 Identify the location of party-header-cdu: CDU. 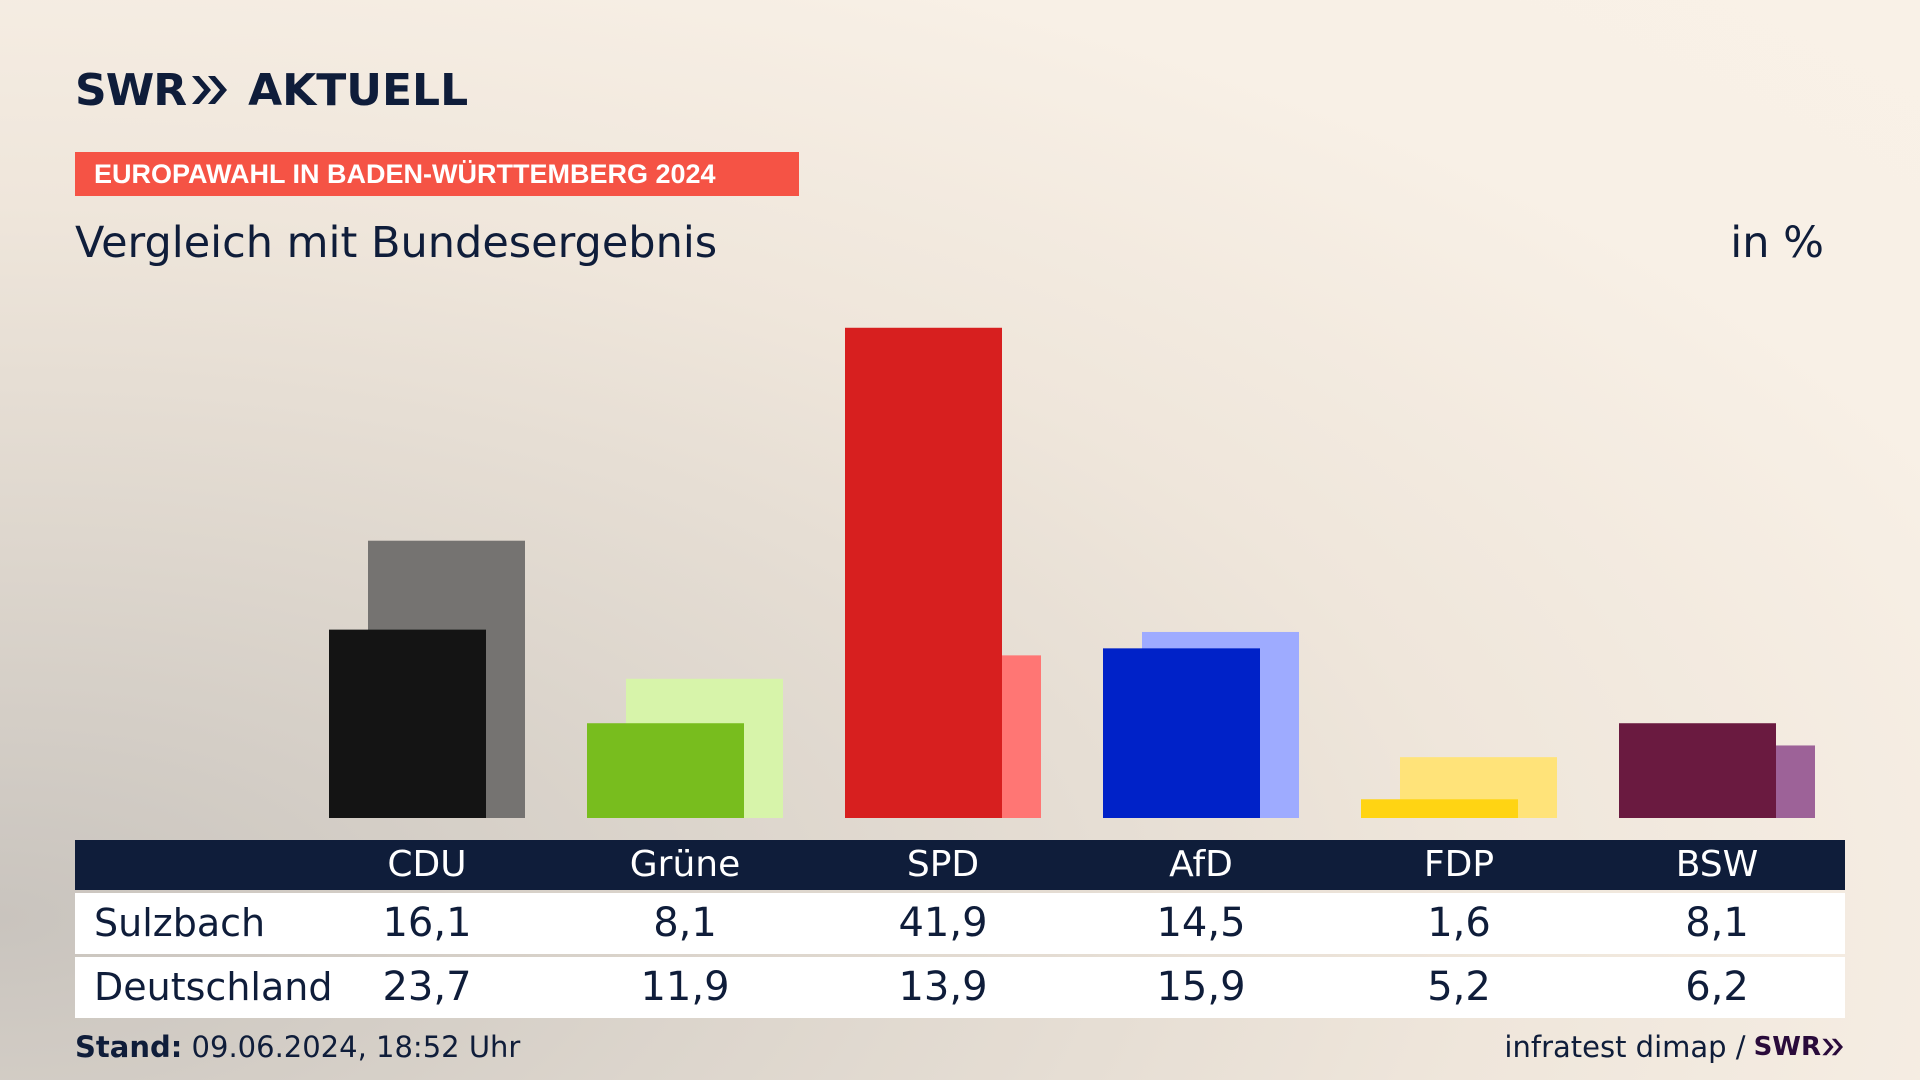
(427, 864).